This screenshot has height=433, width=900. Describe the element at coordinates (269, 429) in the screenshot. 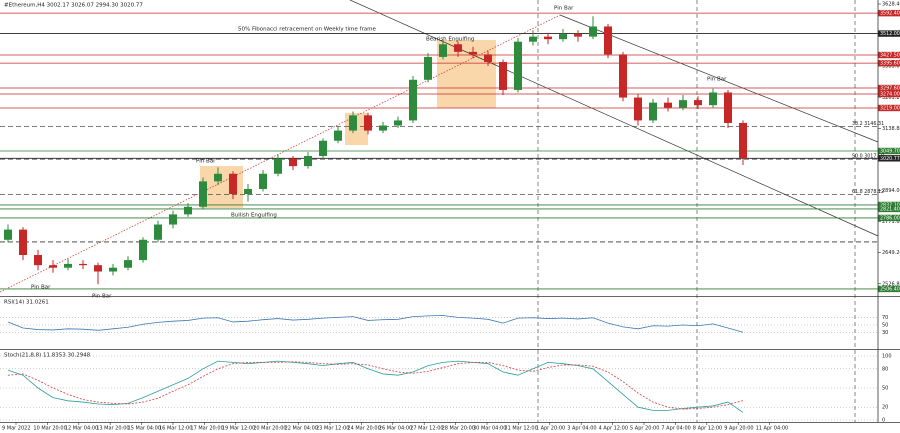

I see `x-tick-label: 20 Mar 20:00` at that location.